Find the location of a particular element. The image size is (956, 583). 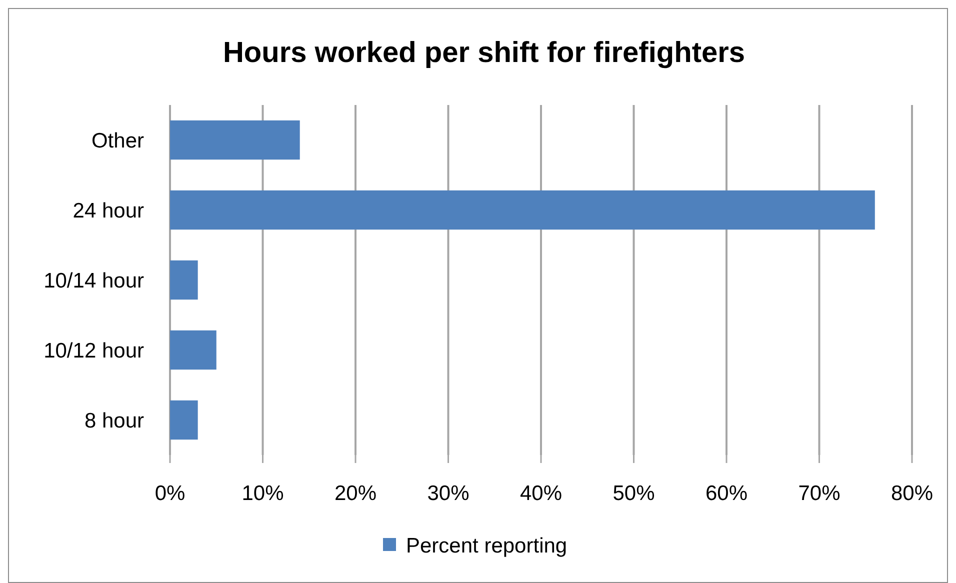

x-tick-label: 20% is located at coordinates (355, 493).